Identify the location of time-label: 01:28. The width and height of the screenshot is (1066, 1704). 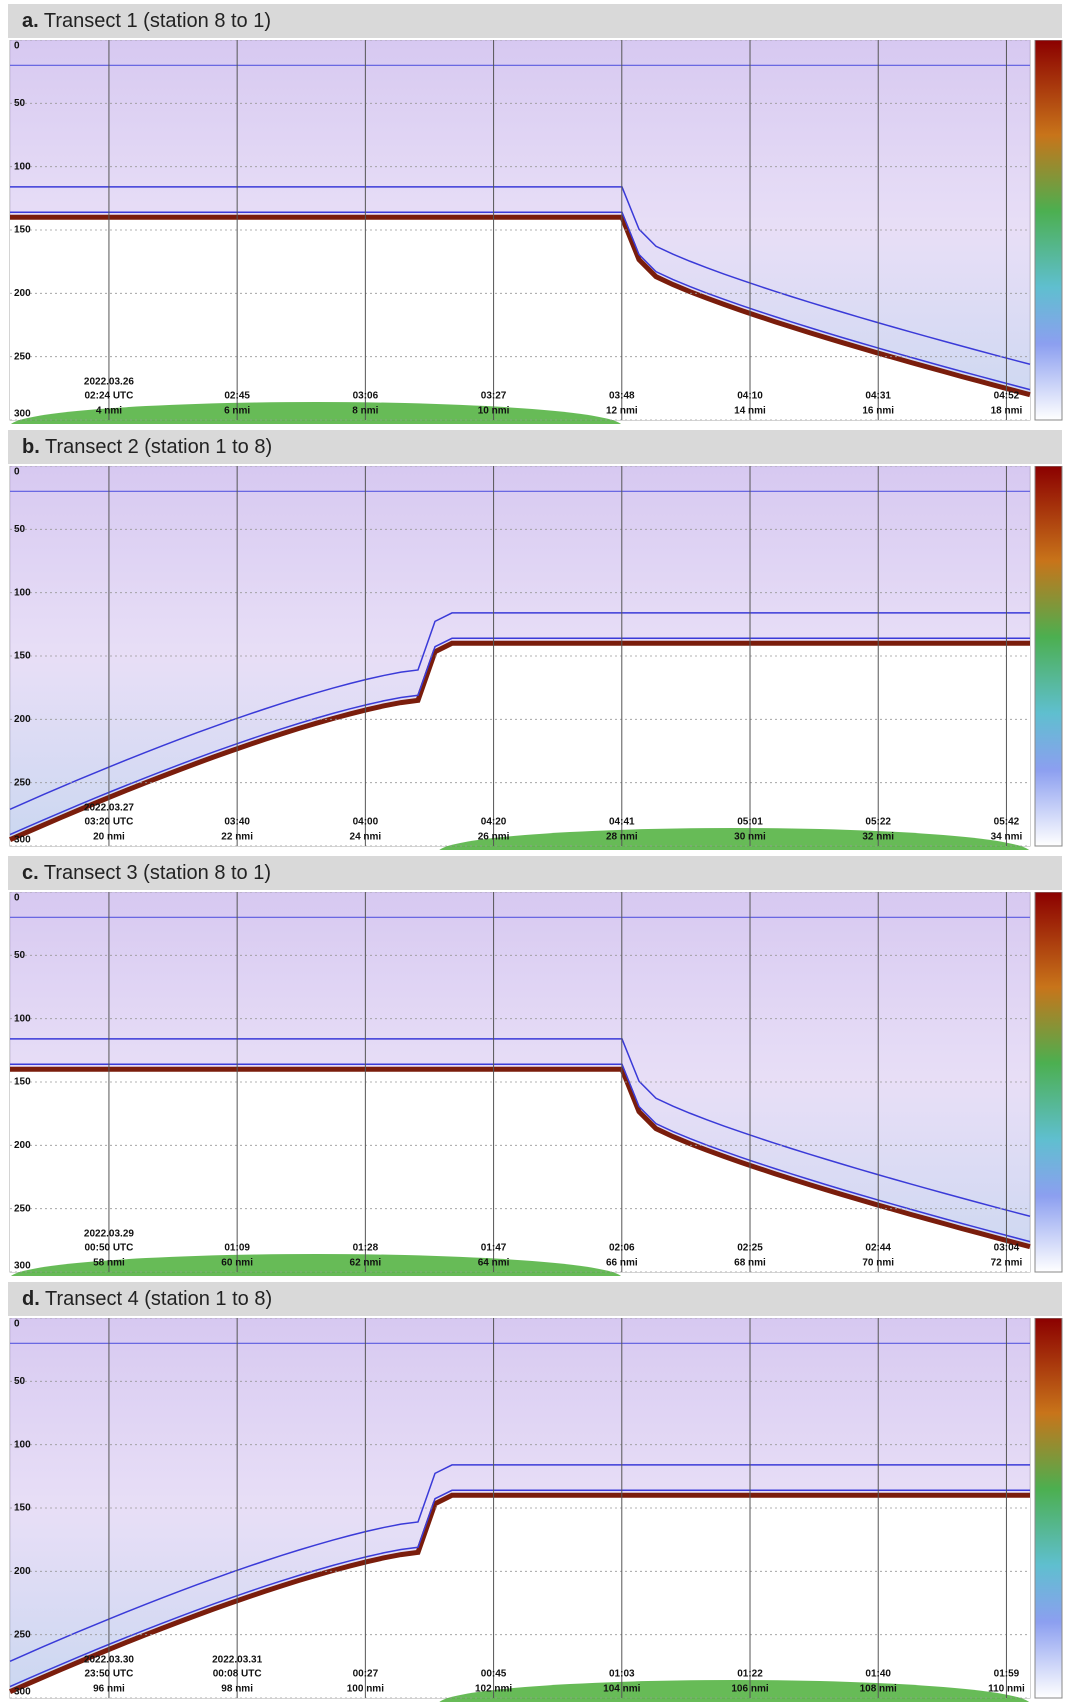
(366, 1248).